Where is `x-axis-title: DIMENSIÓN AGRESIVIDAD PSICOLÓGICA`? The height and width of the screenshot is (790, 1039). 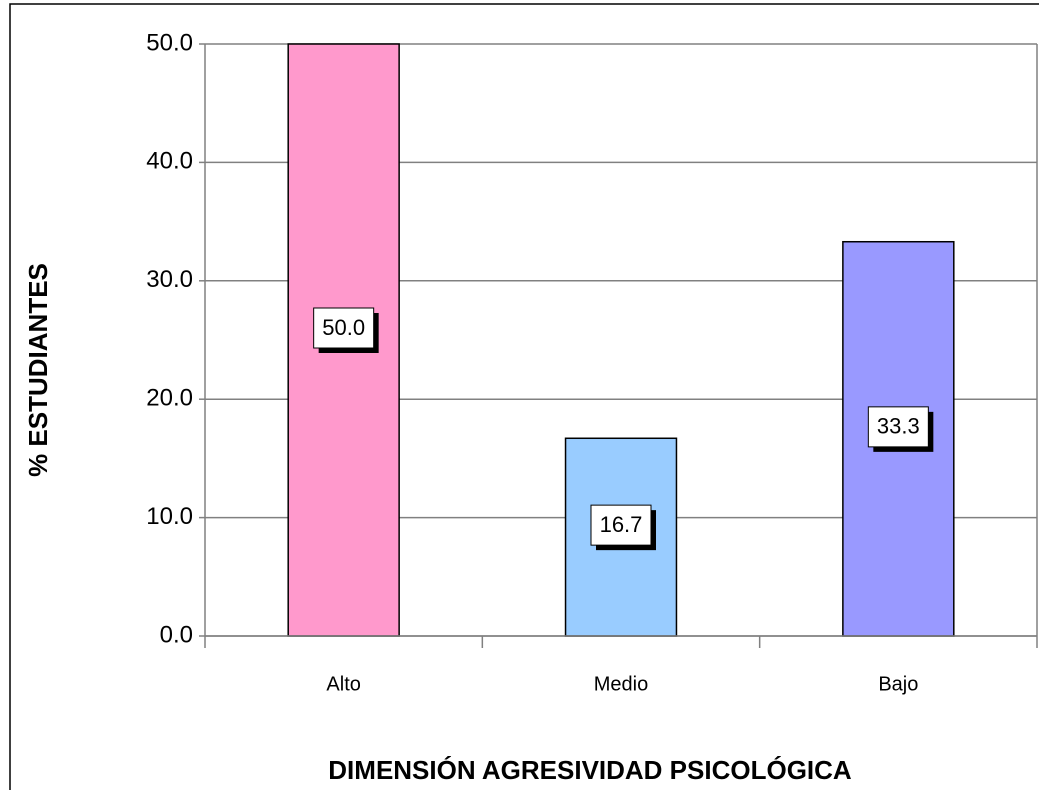
x-axis-title: DIMENSIÓN AGRESIVIDAD PSICOLÓGICA is located at coordinates (590, 770).